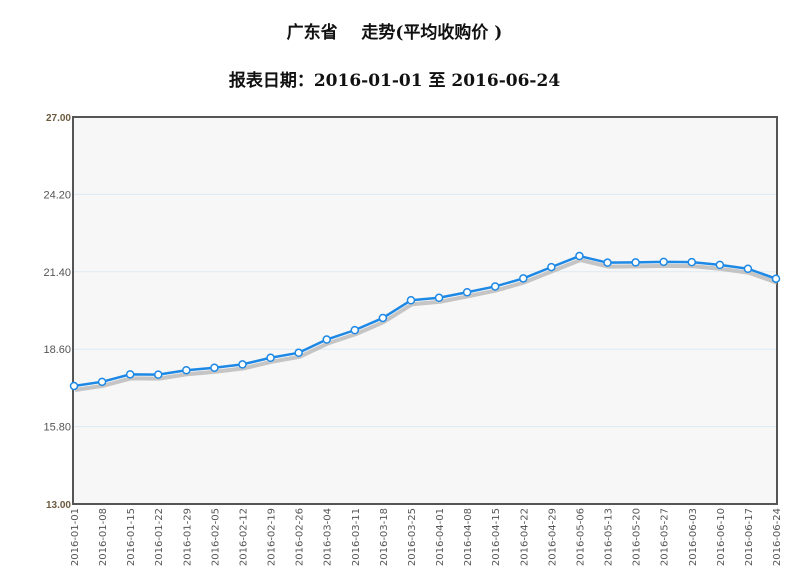  I want to click on x-tick-label: 2016-04-29, so click(552, 537).